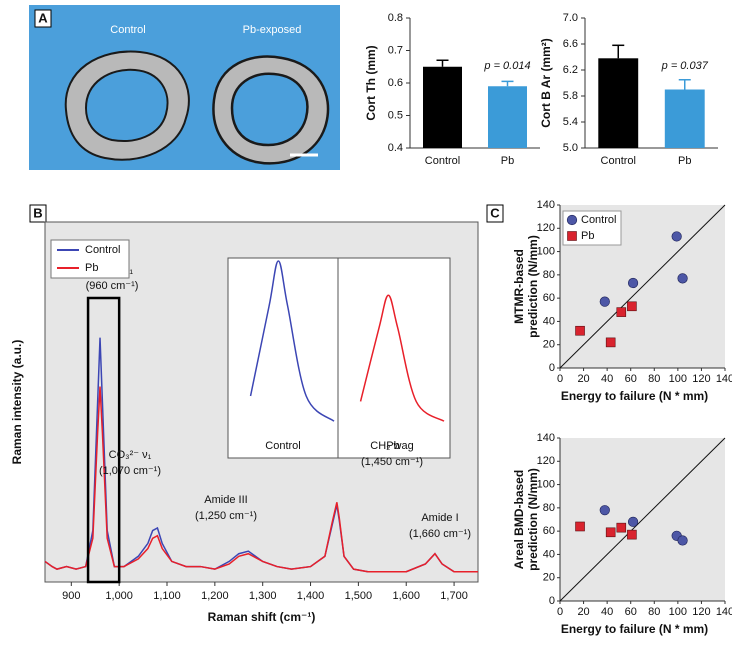 The height and width of the screenshot is (658, 732). Describe the element at coordinates (119, 596) in the screenshot. I see `x-tick-label: 1,000` at that location.